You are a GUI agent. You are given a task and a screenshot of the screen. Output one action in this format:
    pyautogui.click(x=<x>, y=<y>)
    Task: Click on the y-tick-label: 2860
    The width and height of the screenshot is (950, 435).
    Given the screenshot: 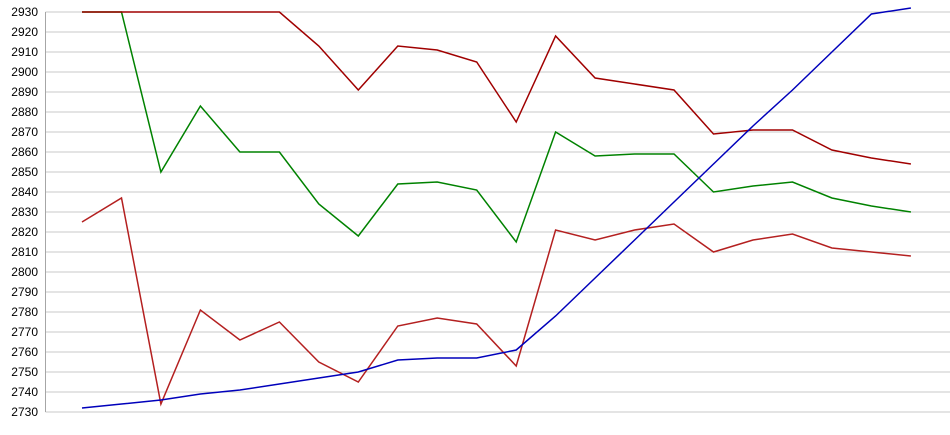 What is the action you would take?
    pyautogui.click(x=24, y=152)
    